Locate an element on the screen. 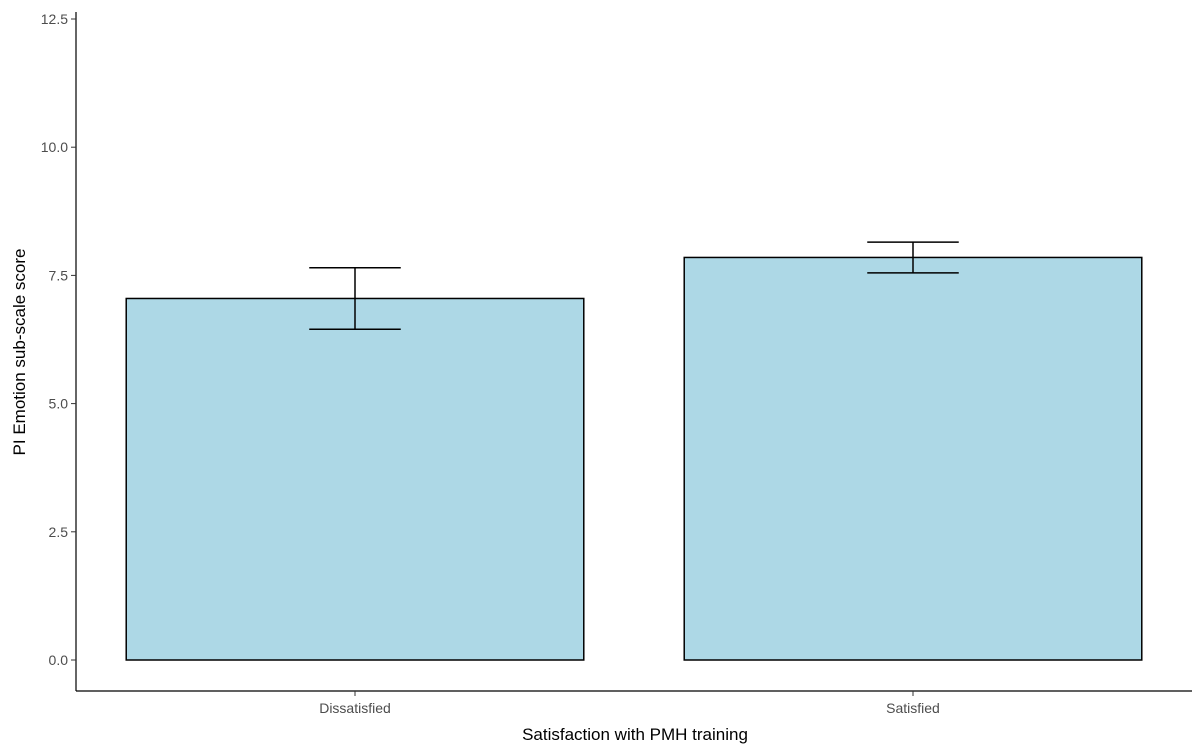 The height and width of the screenshot is (749, 1192). y-tick-label: 5.0 is located at coordinates (59, 404).